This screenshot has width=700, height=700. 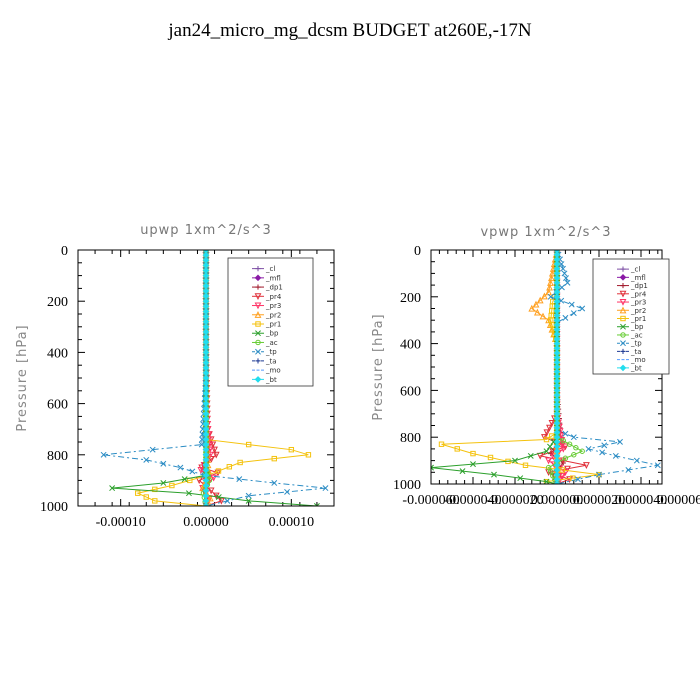 I want to click on upwp-legend-label: _bp, so click(x=272, y=334).